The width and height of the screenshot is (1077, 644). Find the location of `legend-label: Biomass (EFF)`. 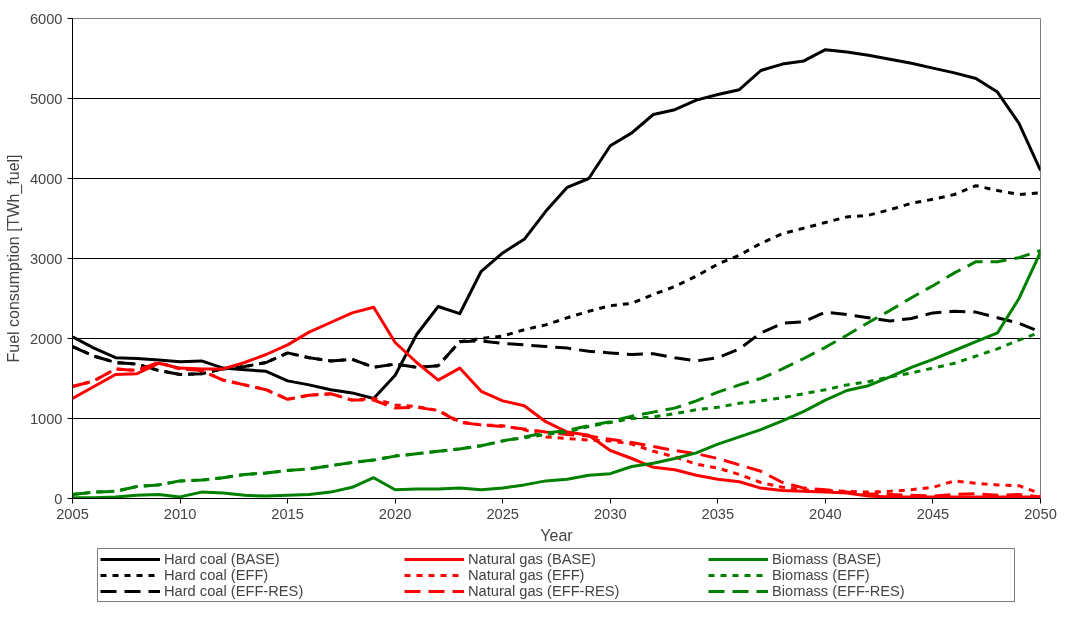

legend-label: Biomass (EFF) is located at coordinates (821, 575).